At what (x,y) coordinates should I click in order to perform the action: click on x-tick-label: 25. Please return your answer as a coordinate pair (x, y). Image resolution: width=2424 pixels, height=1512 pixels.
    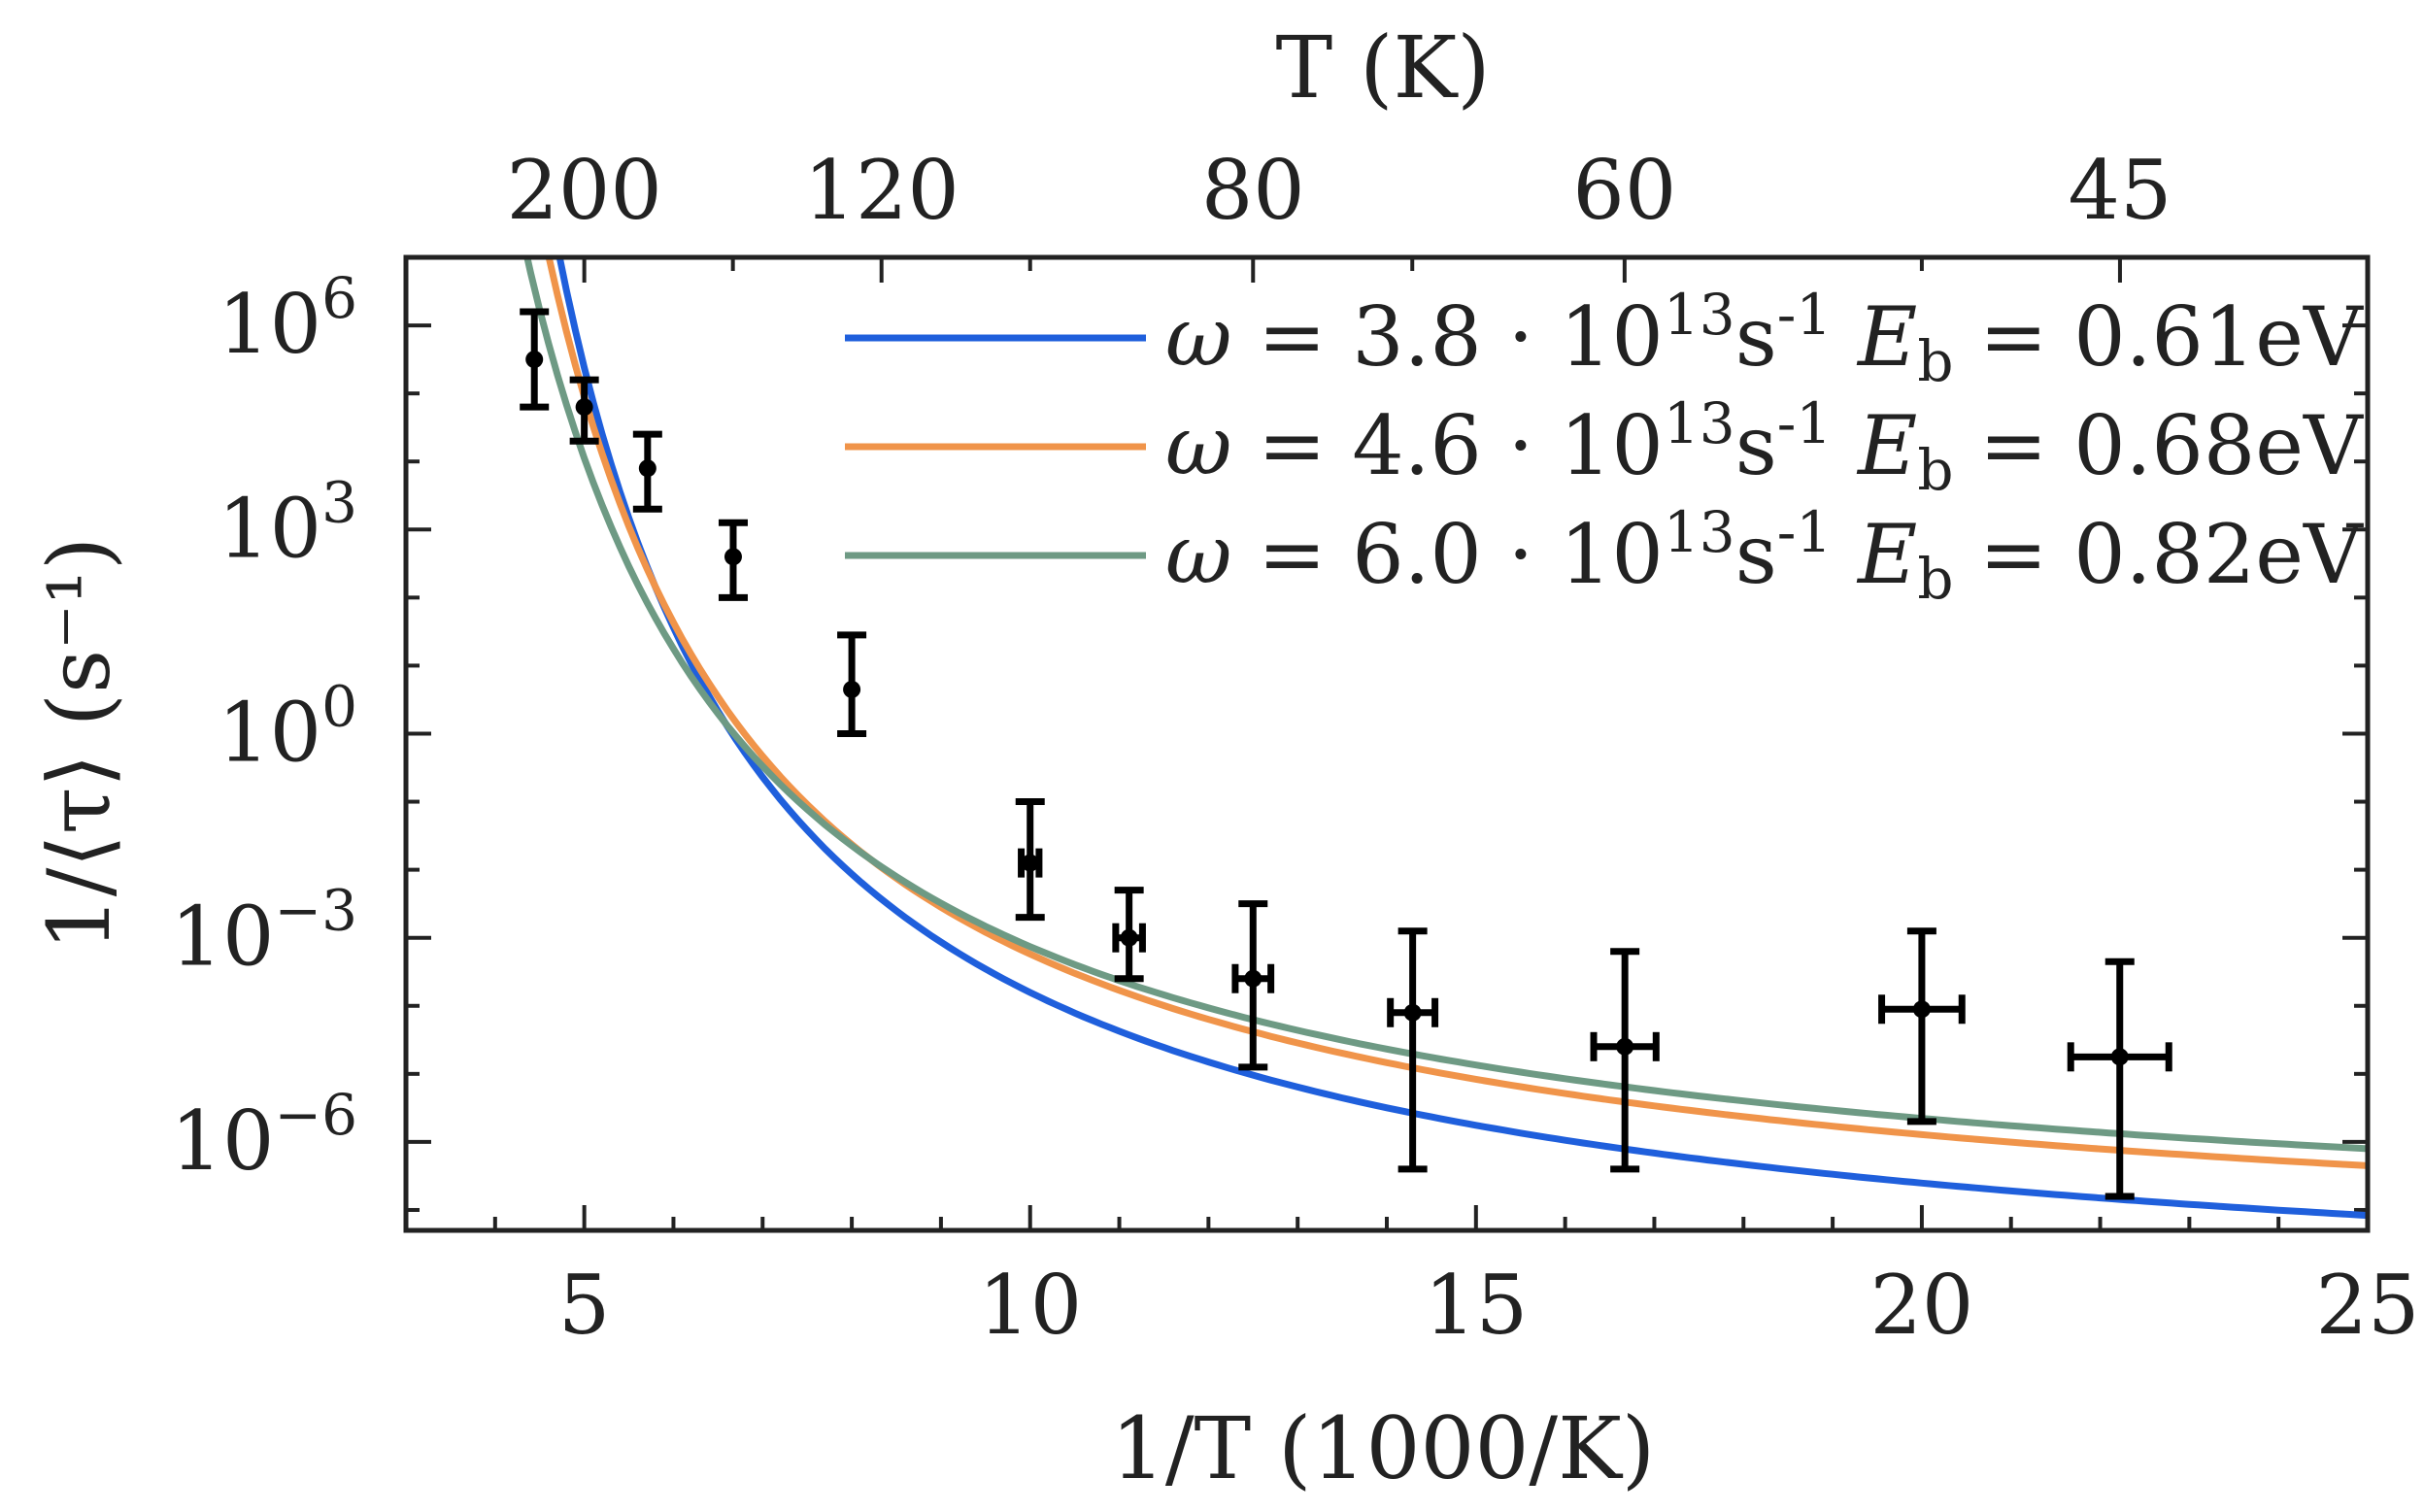
    Looking at the image, I should click on (2368, 1305).